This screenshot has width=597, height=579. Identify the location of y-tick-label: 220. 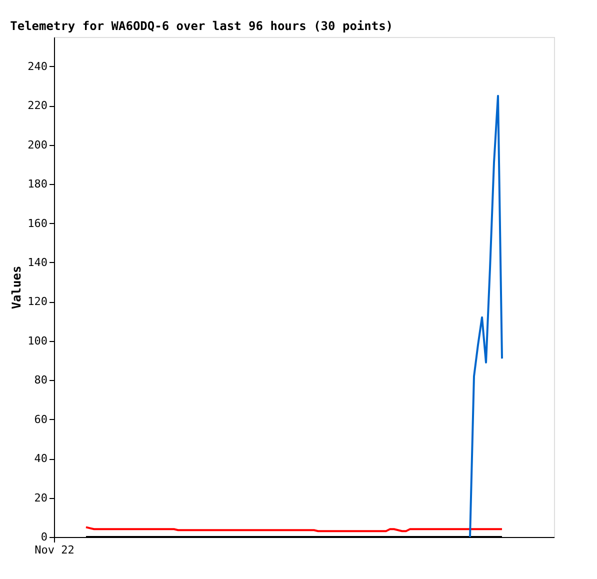
(38, 105).